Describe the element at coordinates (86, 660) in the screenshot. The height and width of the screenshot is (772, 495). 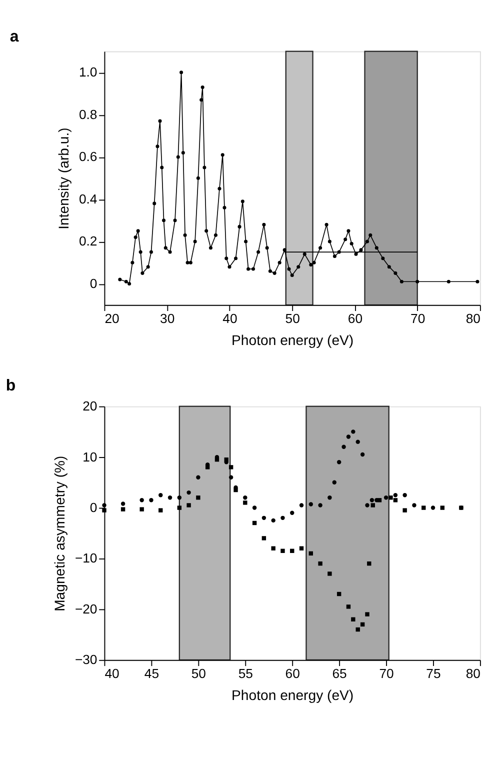
I see `y-tick-label: −30` at that location.